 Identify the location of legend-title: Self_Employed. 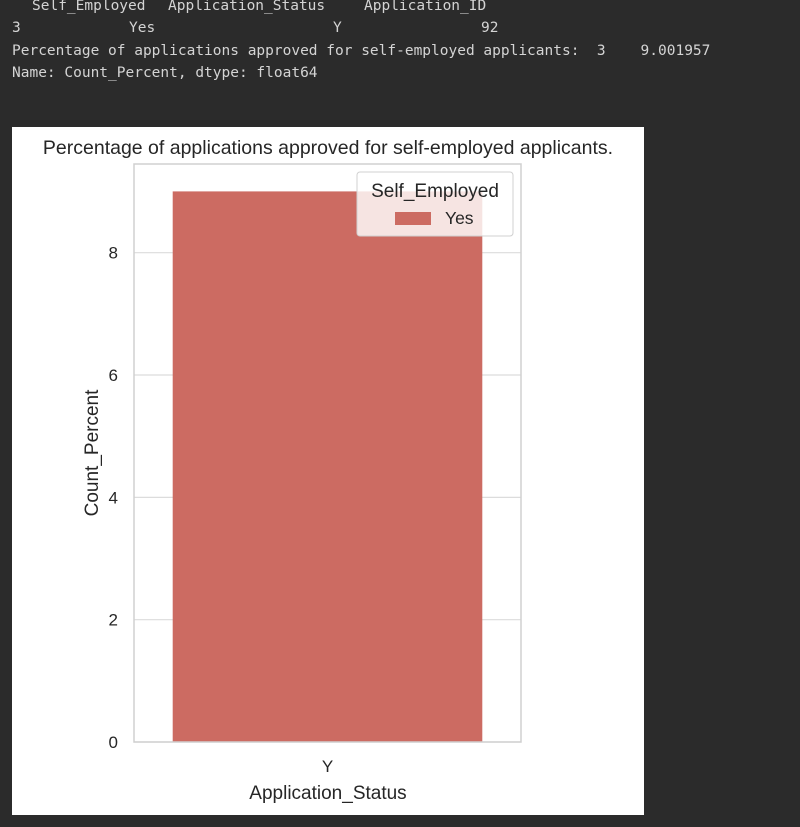
(435, 191).